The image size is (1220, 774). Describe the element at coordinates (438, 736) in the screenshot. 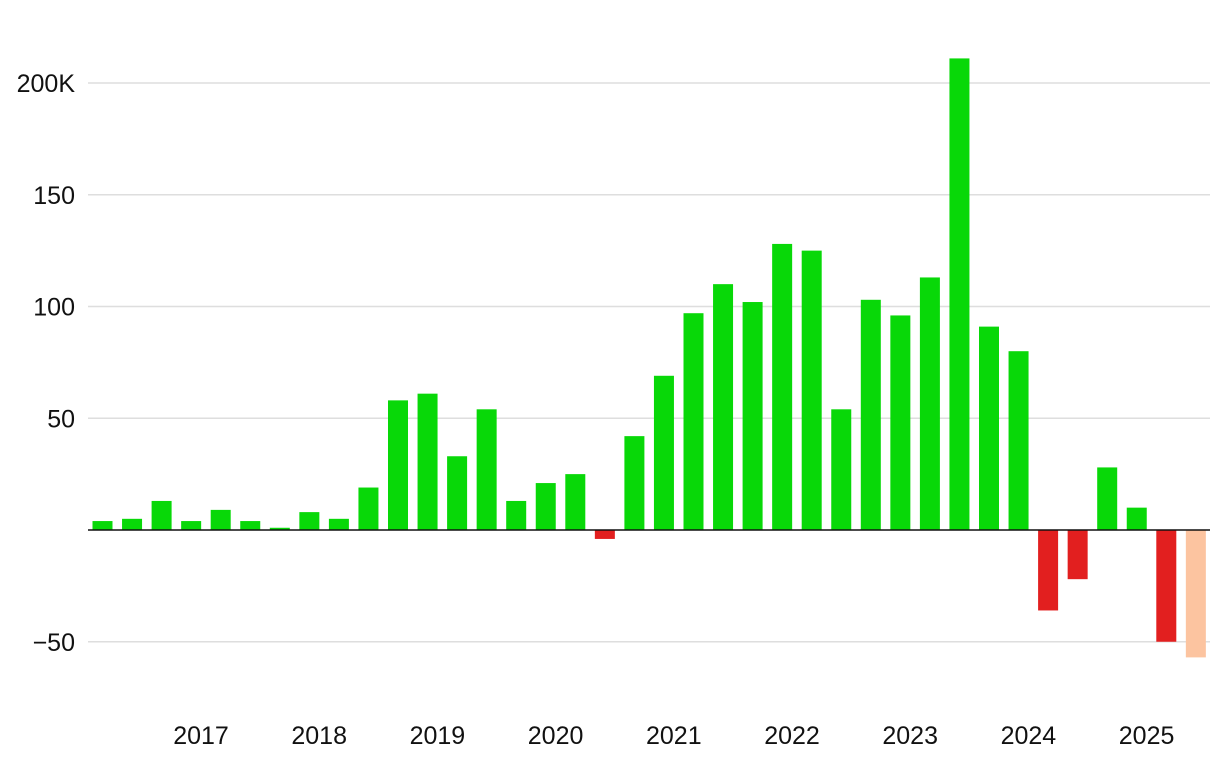

I see `x-tick-label: 2019` at that location.